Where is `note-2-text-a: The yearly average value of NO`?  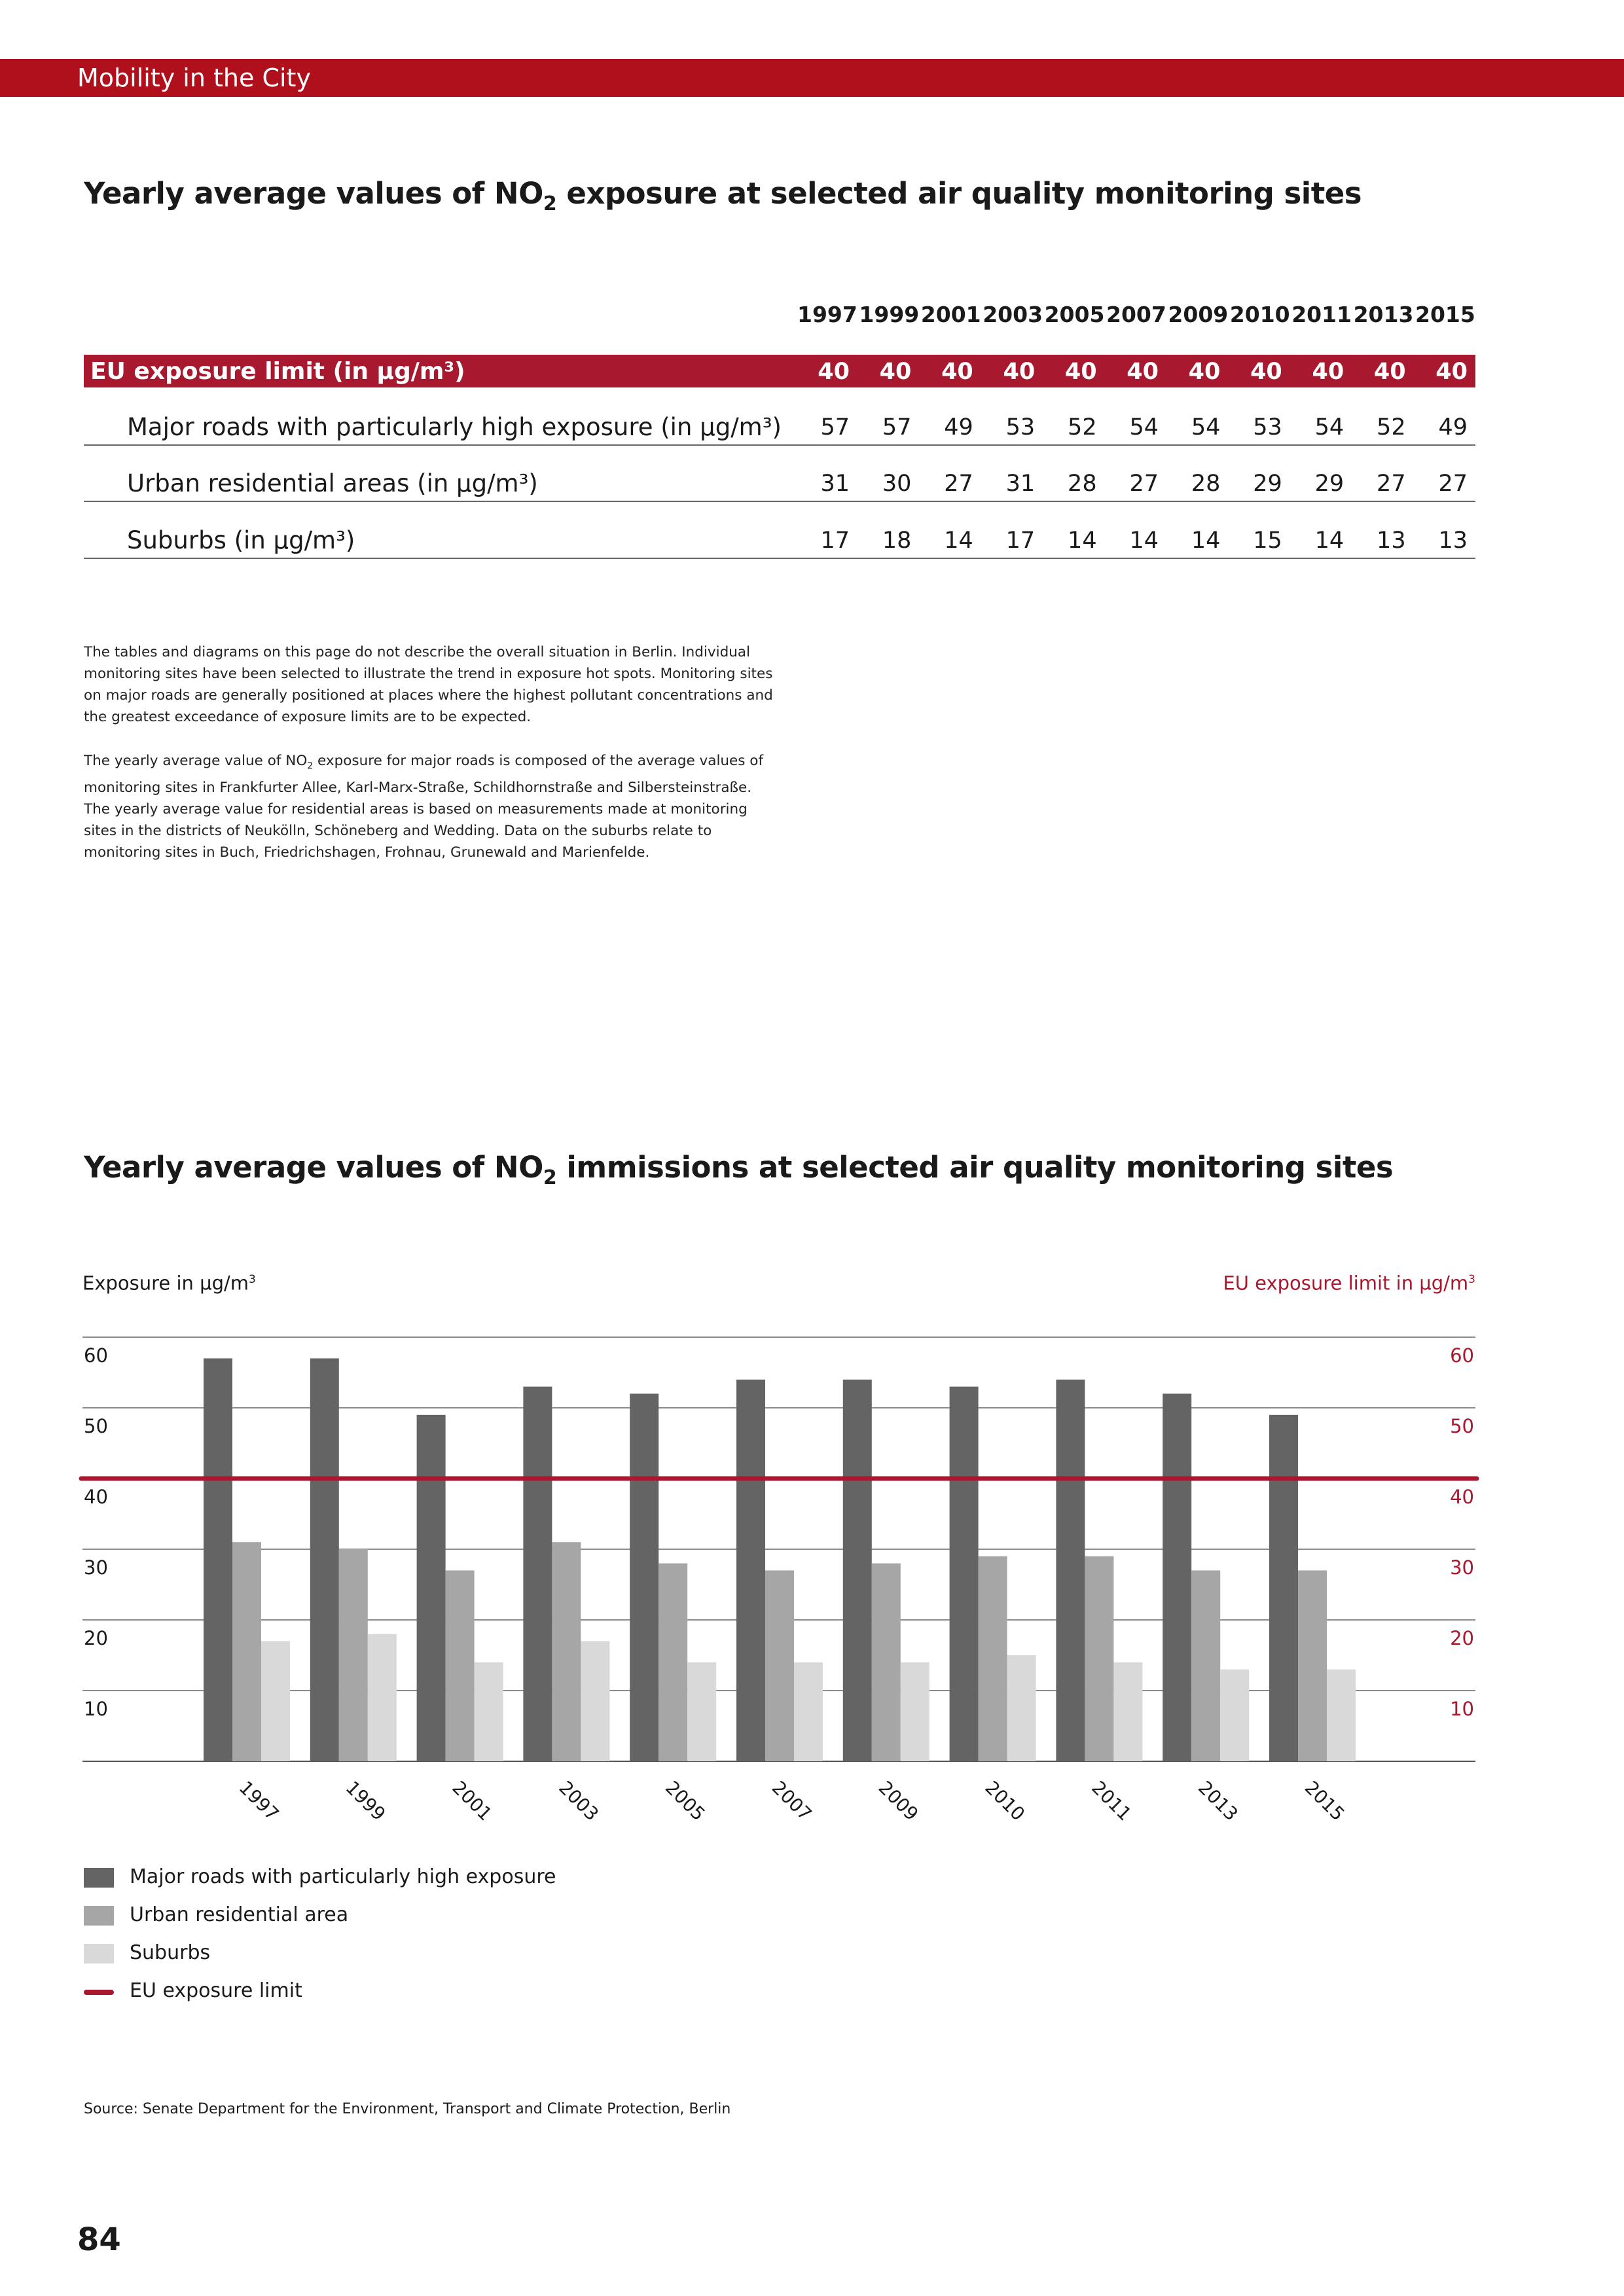 note-2-text-a: The yearly average value of NO is located at coordinates (196, 761).